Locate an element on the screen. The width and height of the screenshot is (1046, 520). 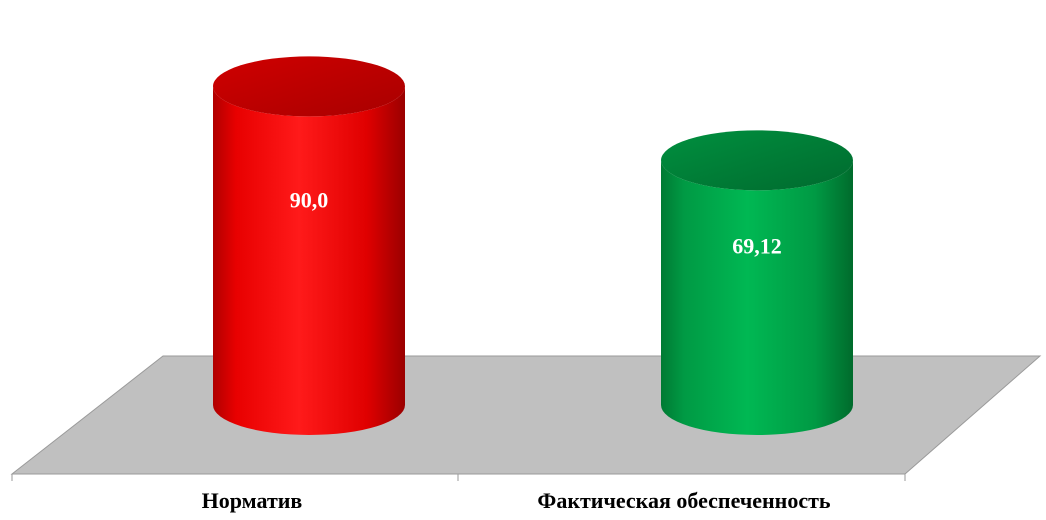
category-label: Фактическая обеспеченность is located at coordinates (683, 500).